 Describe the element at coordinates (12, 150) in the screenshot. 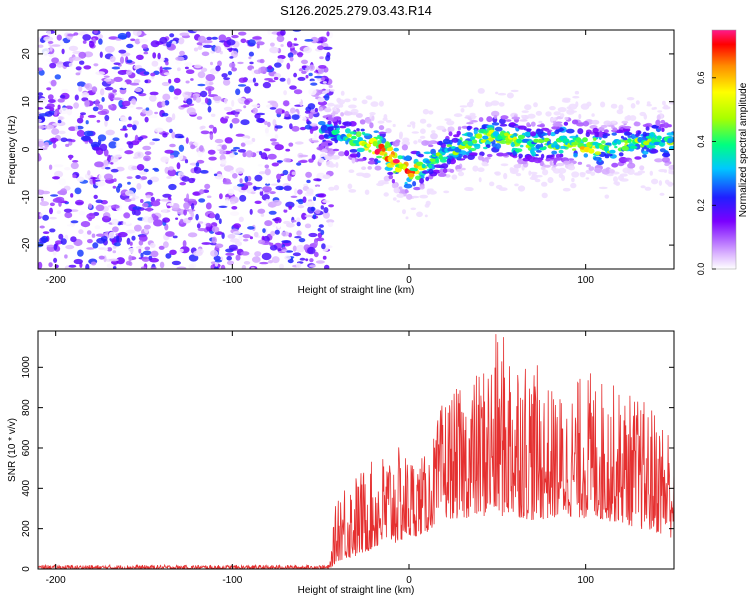

I see `spectrogram-y-label: Frequency (Hz)` at that location.